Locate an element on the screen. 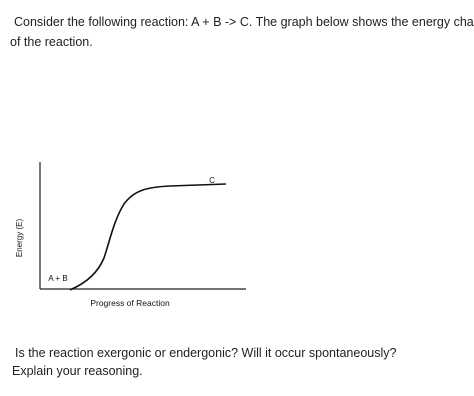 Image resolution: width=474 pixels, height=396 pixels. intro-line: of the reaction. is located at coordinates (51, 42).